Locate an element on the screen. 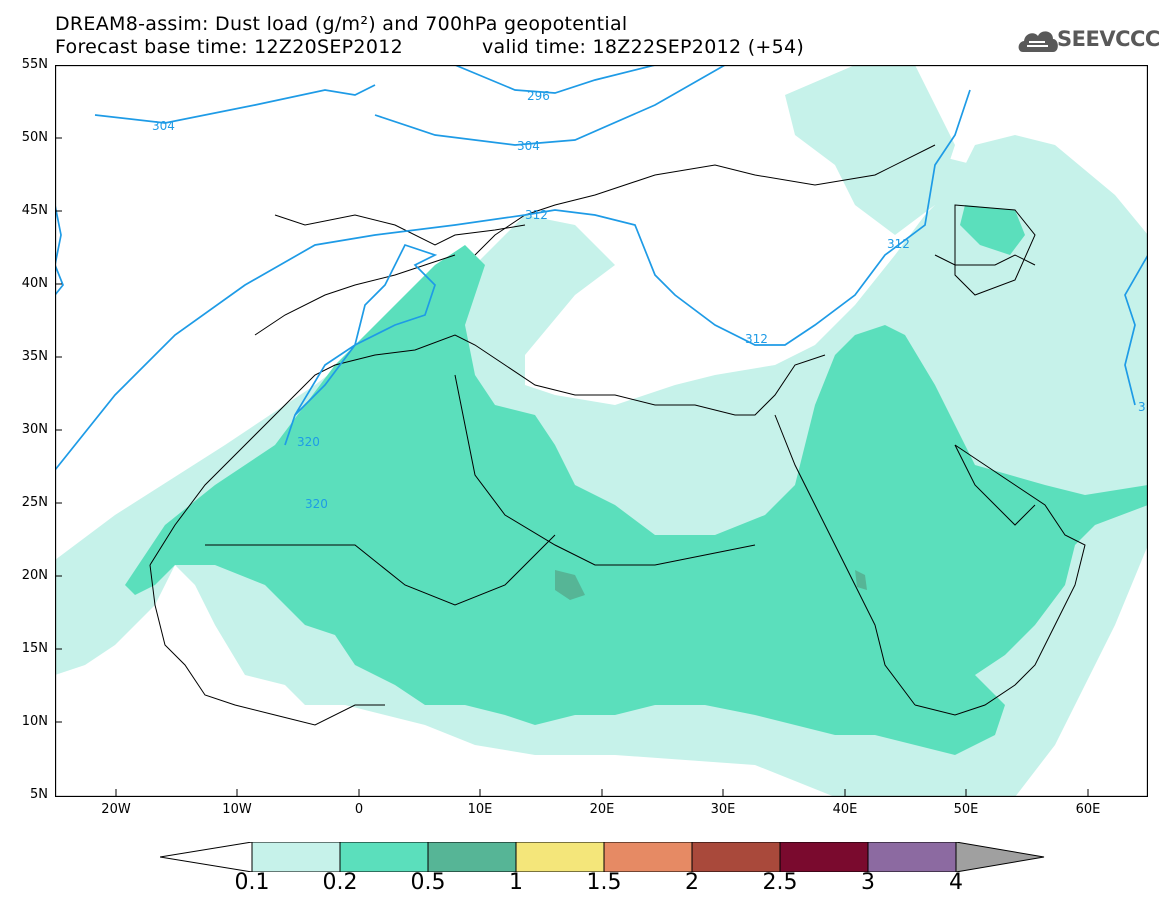 This screenshot has height=907, width=1165. lon-label: 20E is located at coordinates (602, 809).